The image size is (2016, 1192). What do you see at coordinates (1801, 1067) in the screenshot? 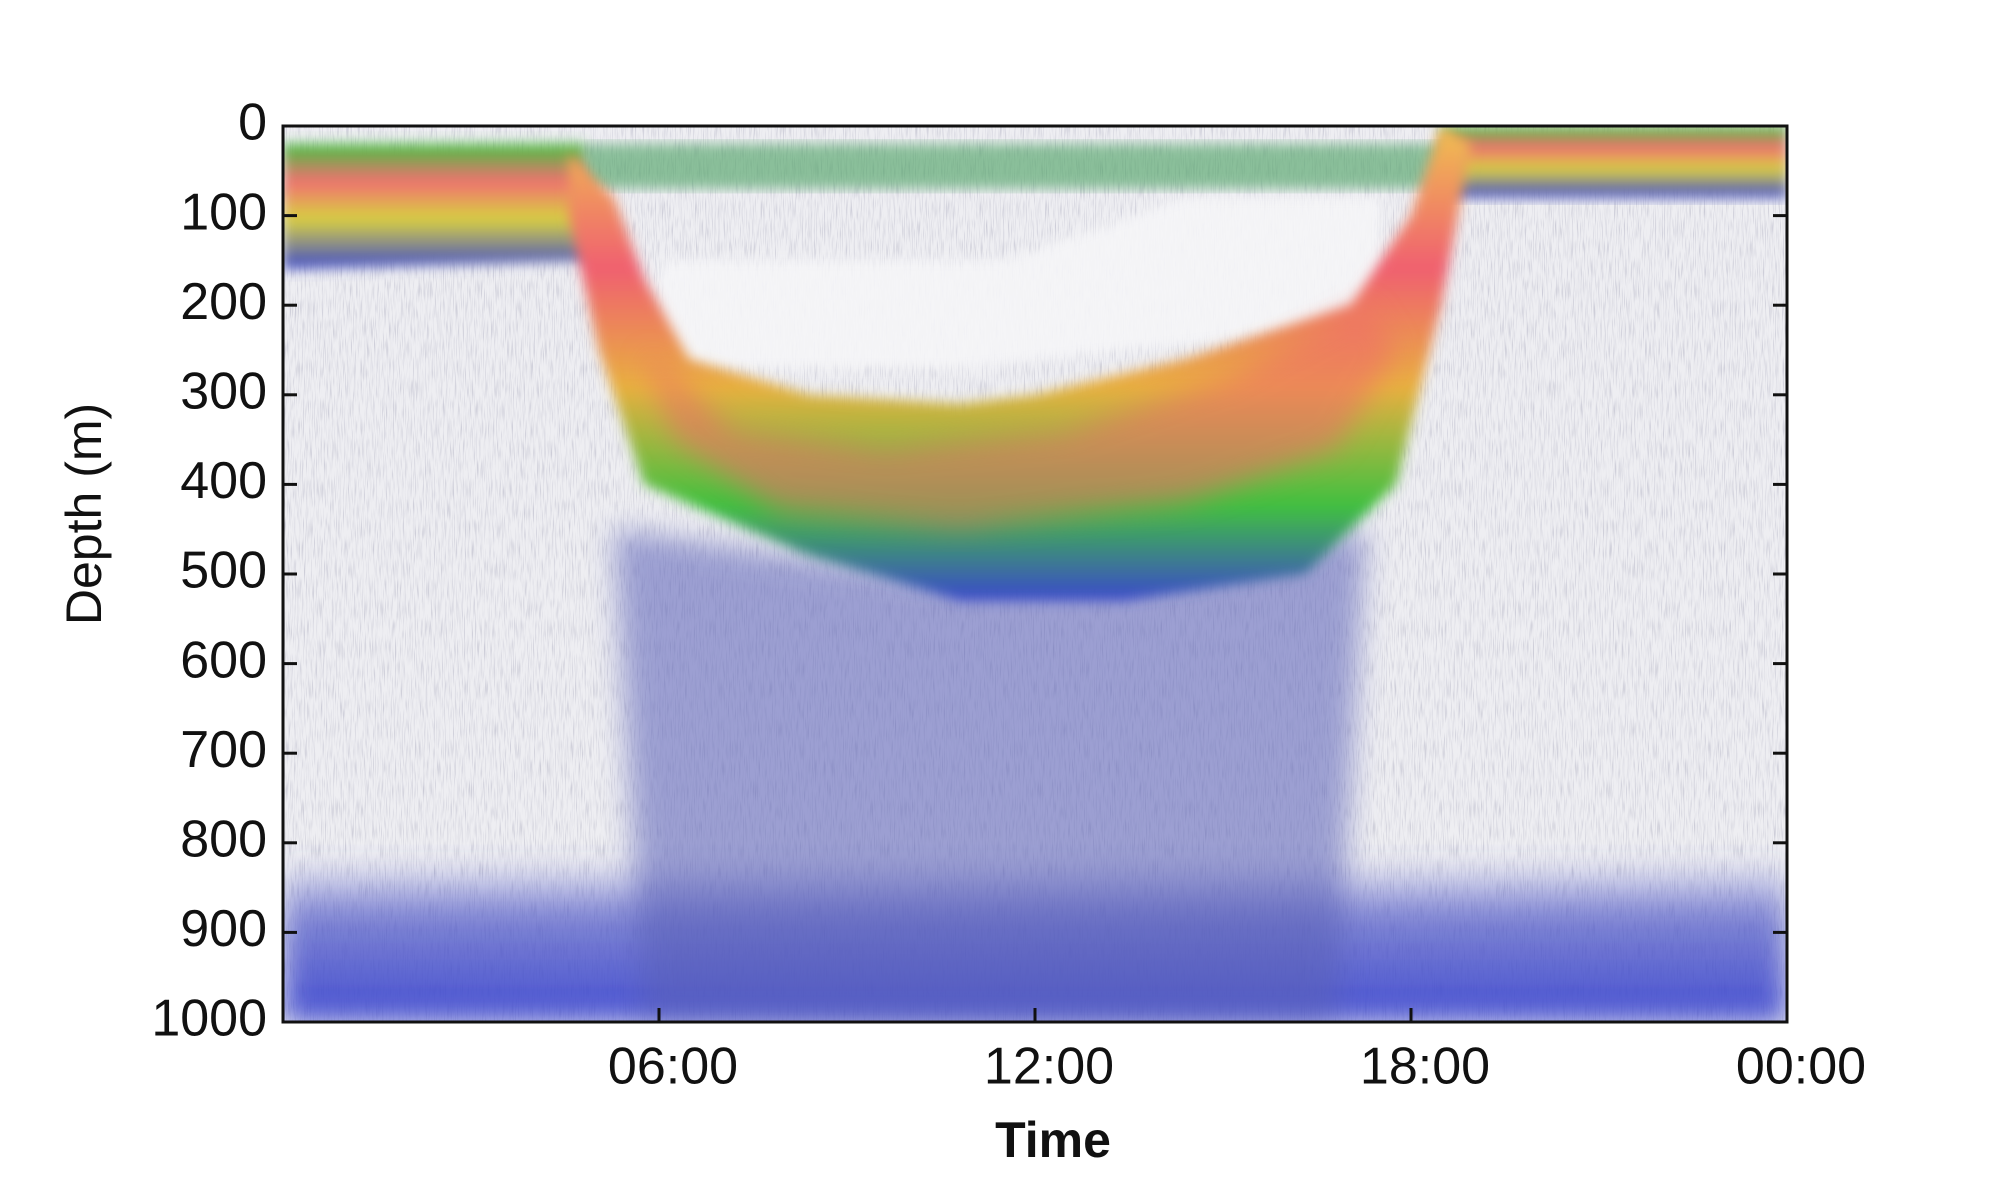
I see `x-tick-label: 00:00` at bounding box center [1801, 1067].